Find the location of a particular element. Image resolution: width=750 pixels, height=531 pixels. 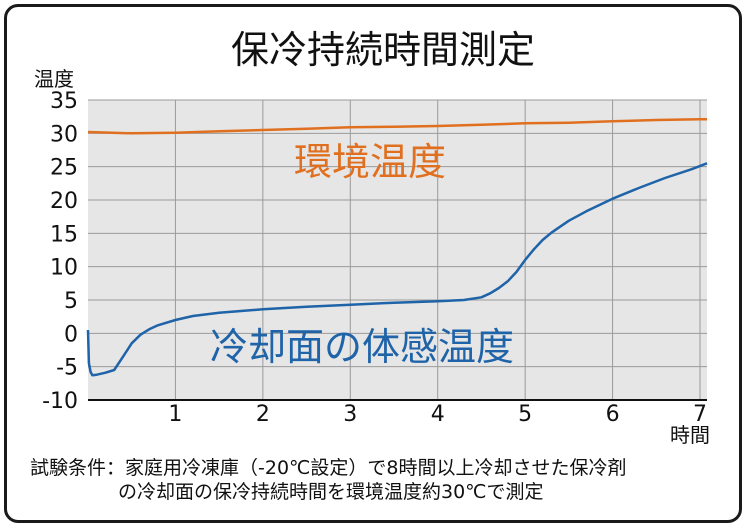

chart-title: 保冷持続時間測定 is located at coordinates (383, 50).